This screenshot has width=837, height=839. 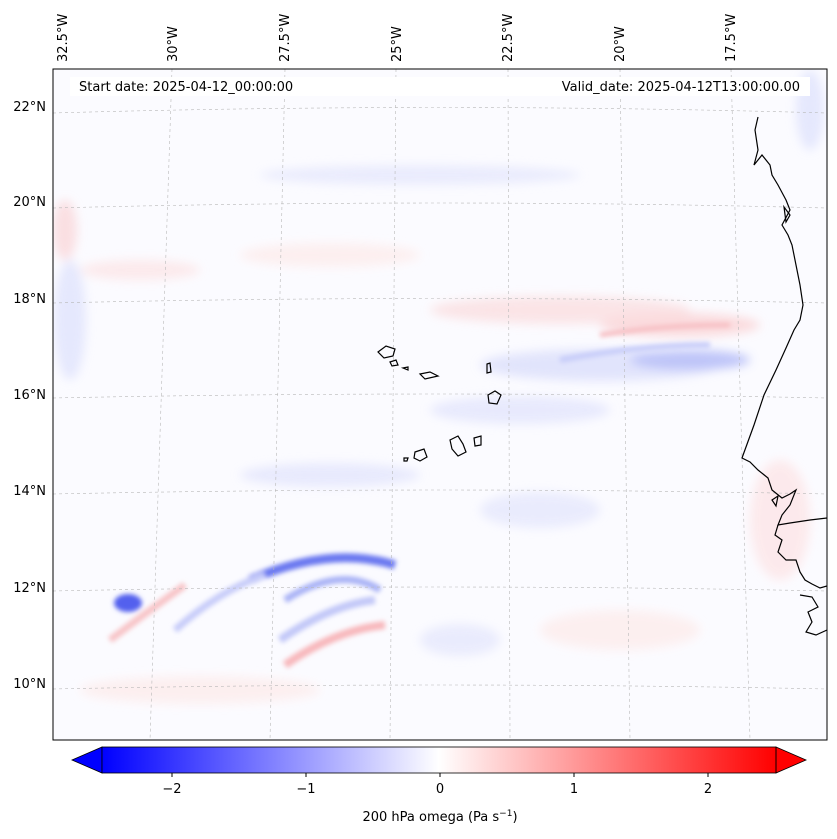 I want to click on colorbar: −2 −1 0 1 2 200 hPa omega (Pa s−1), so click(x=439, y=785).